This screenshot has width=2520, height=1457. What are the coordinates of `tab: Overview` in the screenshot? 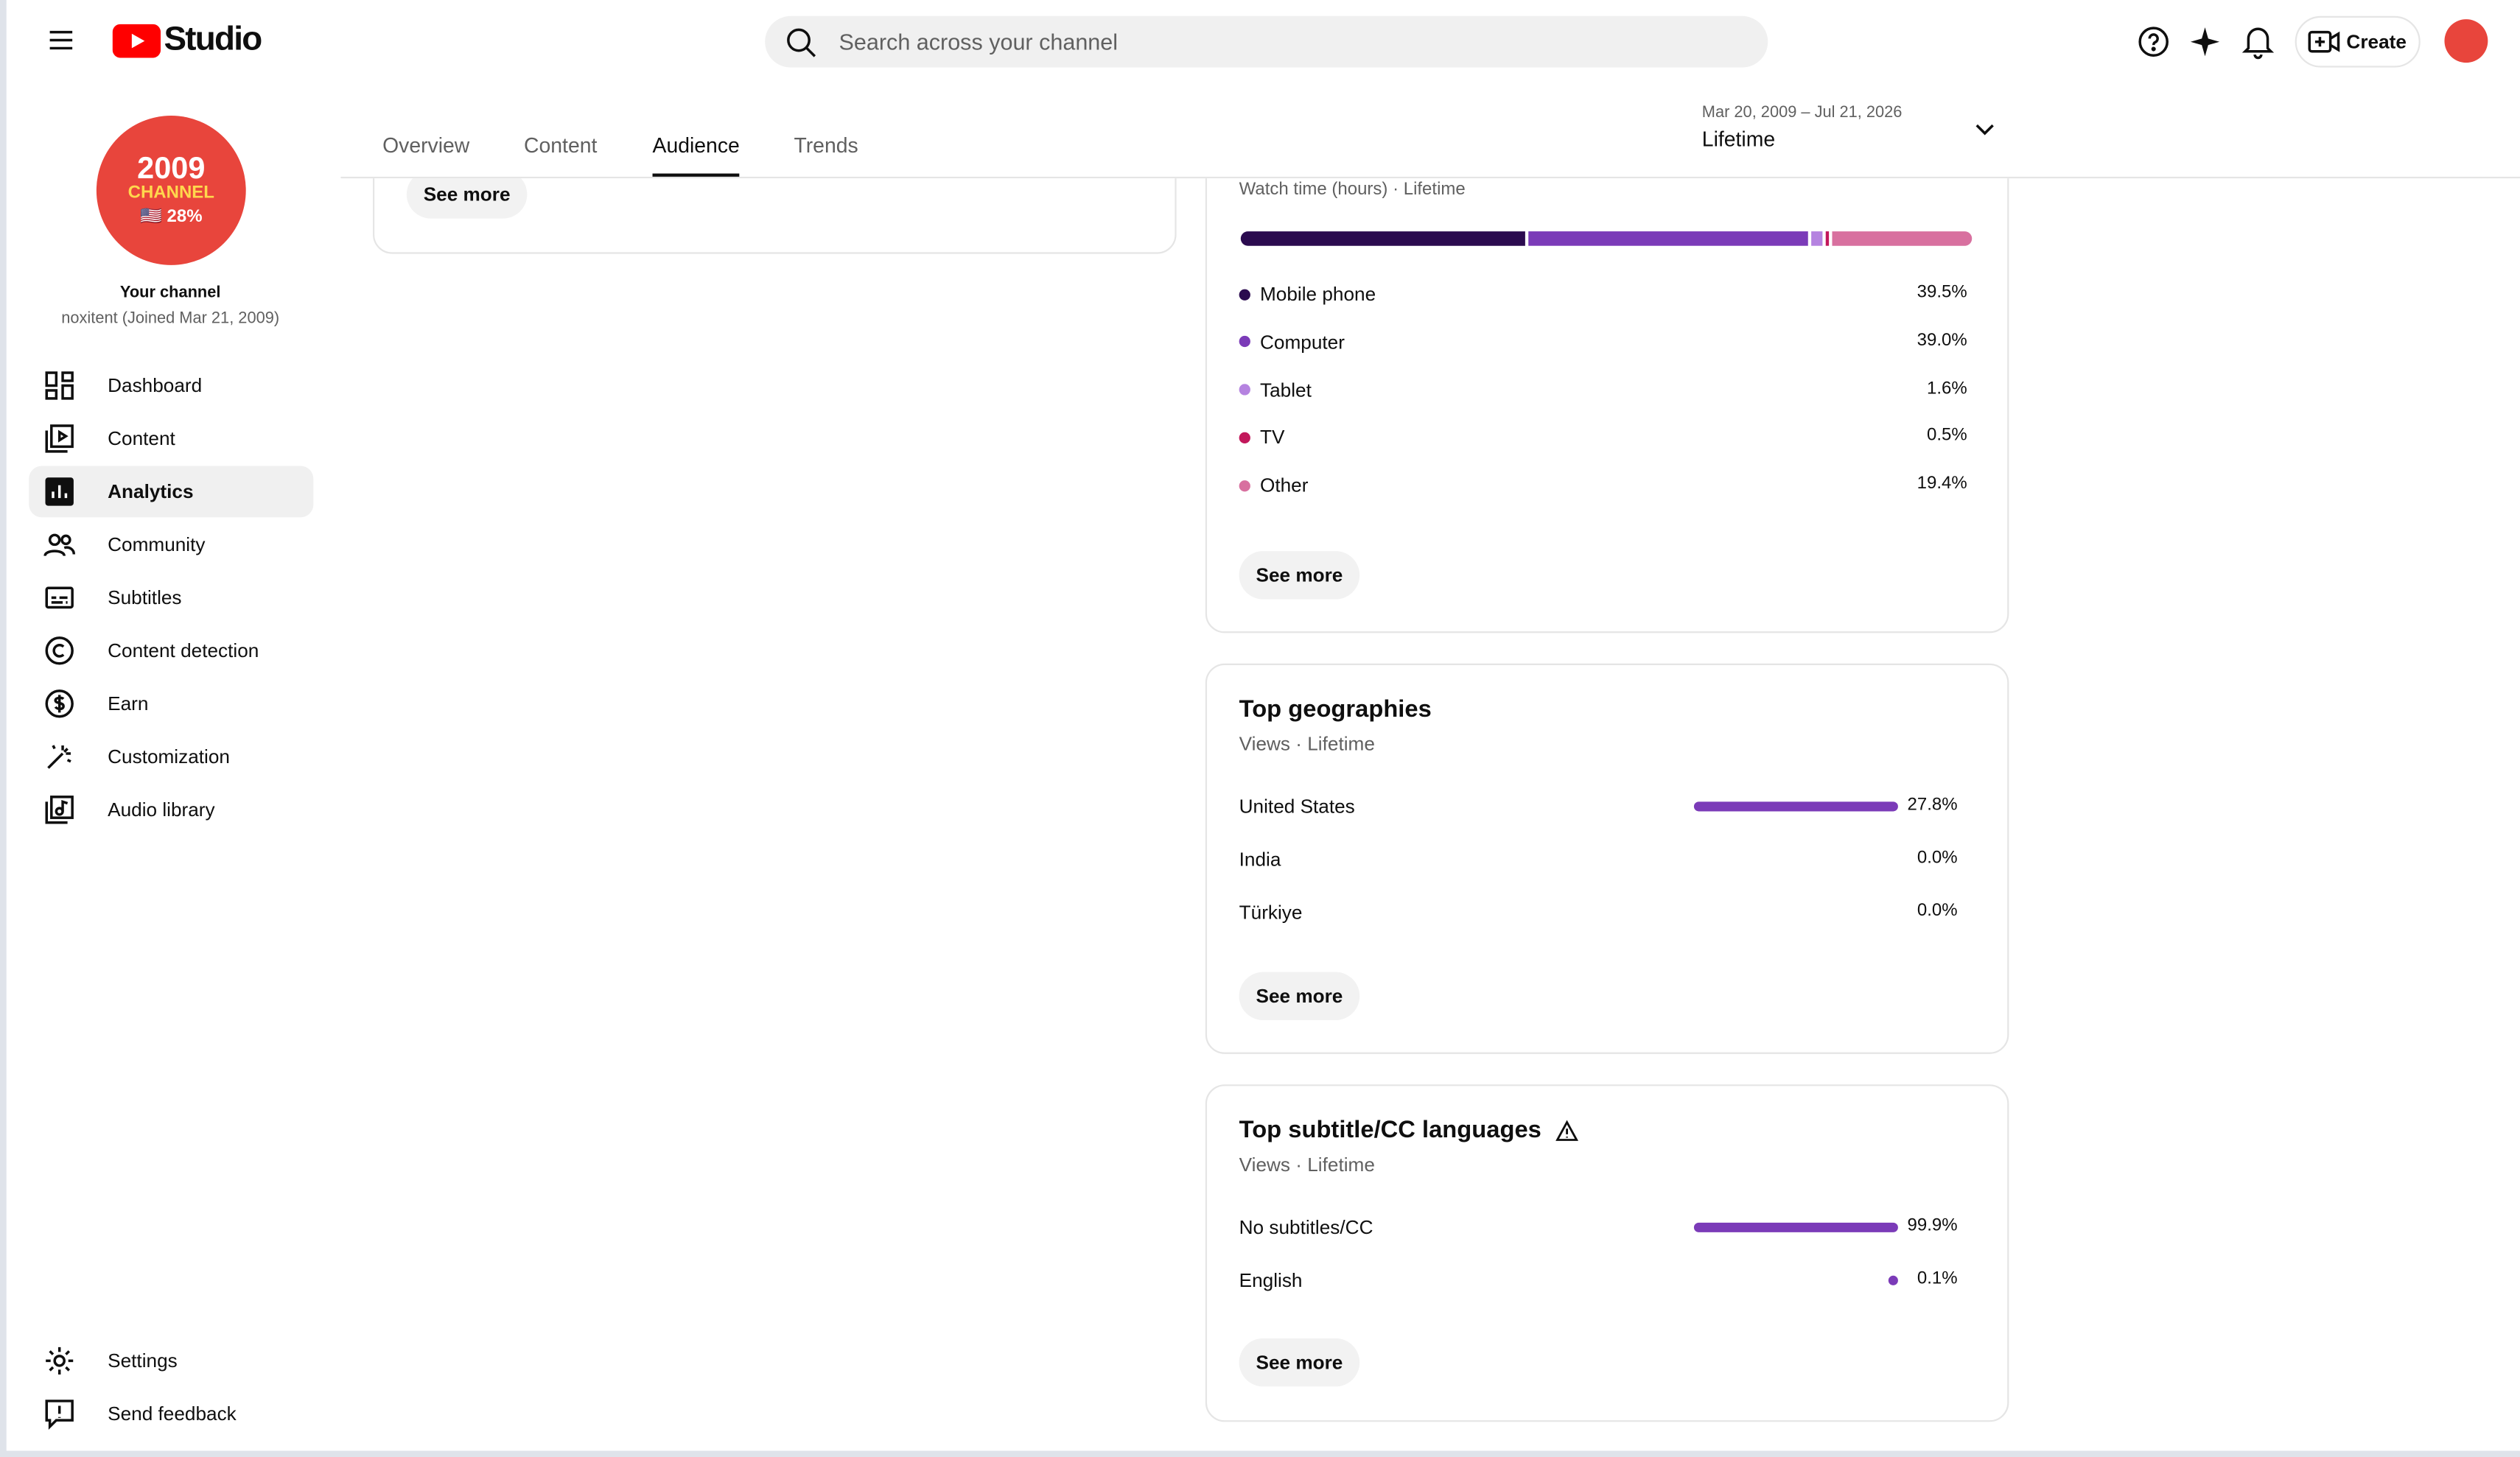 It's located at (426, 145).